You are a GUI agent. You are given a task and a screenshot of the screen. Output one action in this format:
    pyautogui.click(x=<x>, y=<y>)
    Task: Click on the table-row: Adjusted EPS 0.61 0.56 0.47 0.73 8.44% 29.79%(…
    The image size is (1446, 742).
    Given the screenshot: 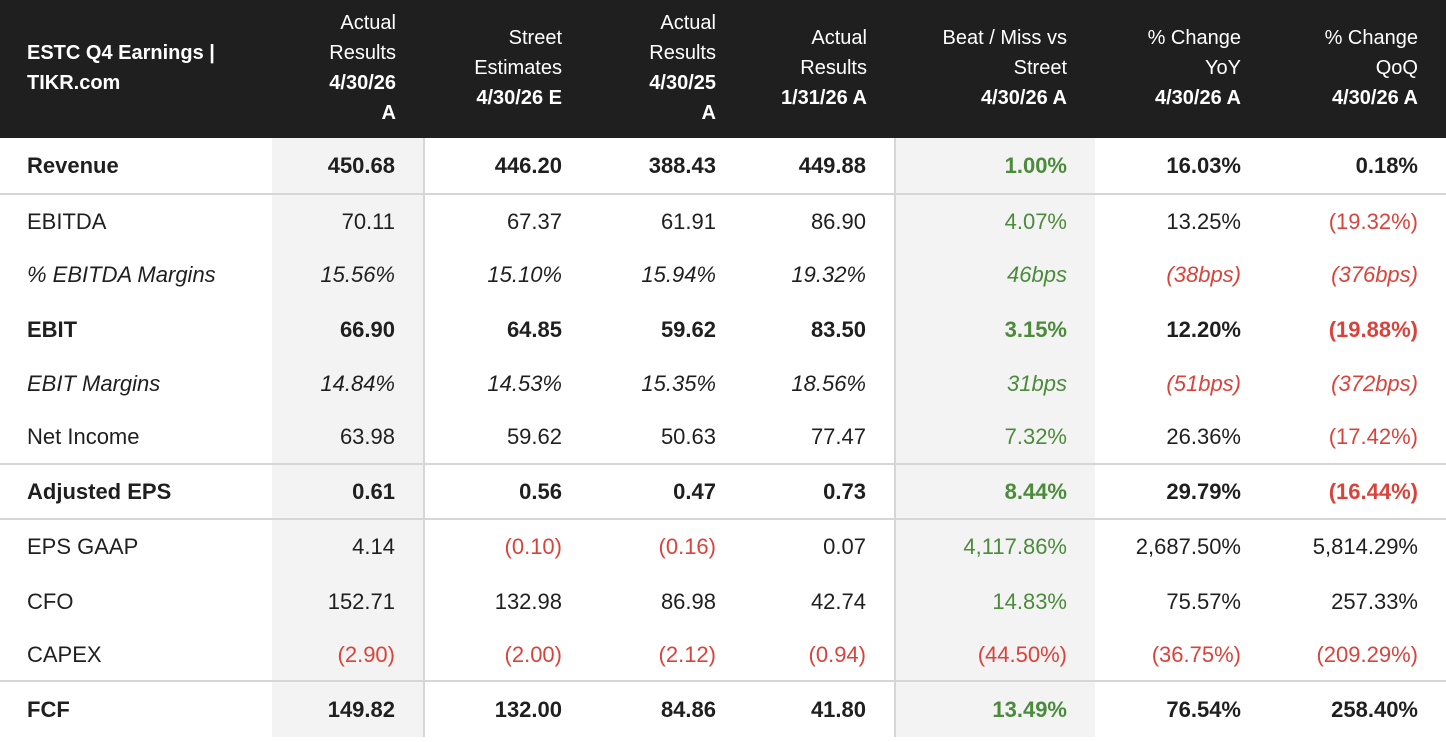 What is the action you would take?
    pyautogui.click(x=723, y=491)
    